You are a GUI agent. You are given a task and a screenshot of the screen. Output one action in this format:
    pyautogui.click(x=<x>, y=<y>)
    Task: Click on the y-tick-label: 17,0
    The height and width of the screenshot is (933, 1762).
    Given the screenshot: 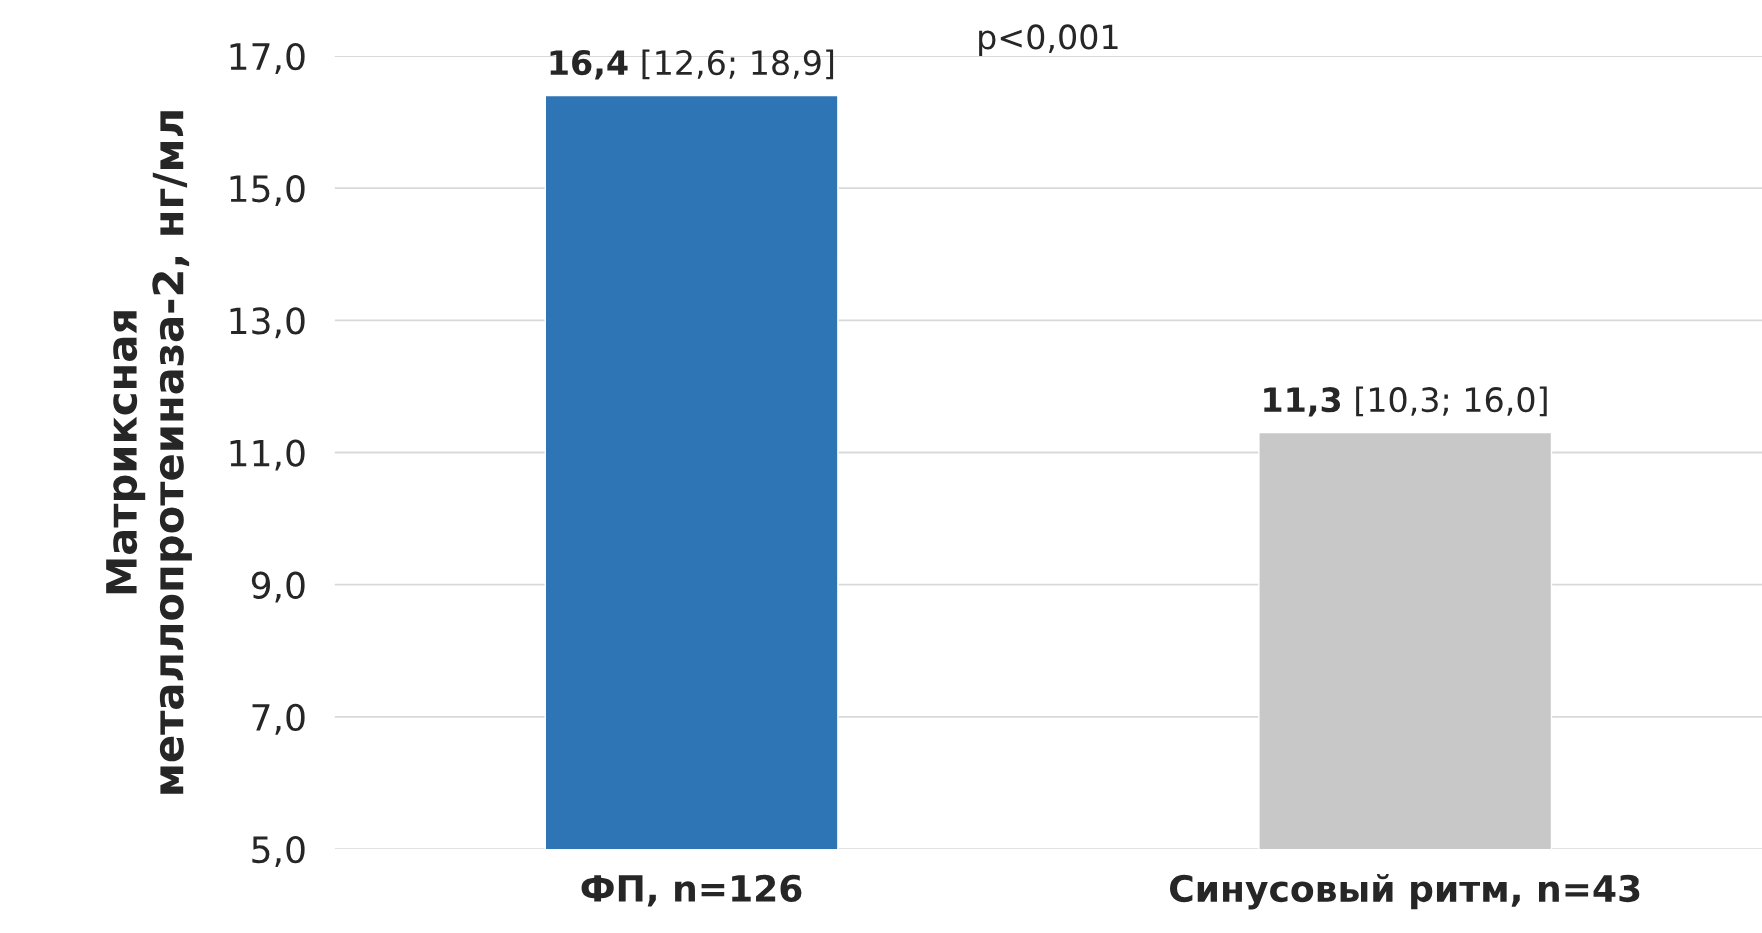 What is the action you would take?
    pyautogui.click(x=267, y=58)
    